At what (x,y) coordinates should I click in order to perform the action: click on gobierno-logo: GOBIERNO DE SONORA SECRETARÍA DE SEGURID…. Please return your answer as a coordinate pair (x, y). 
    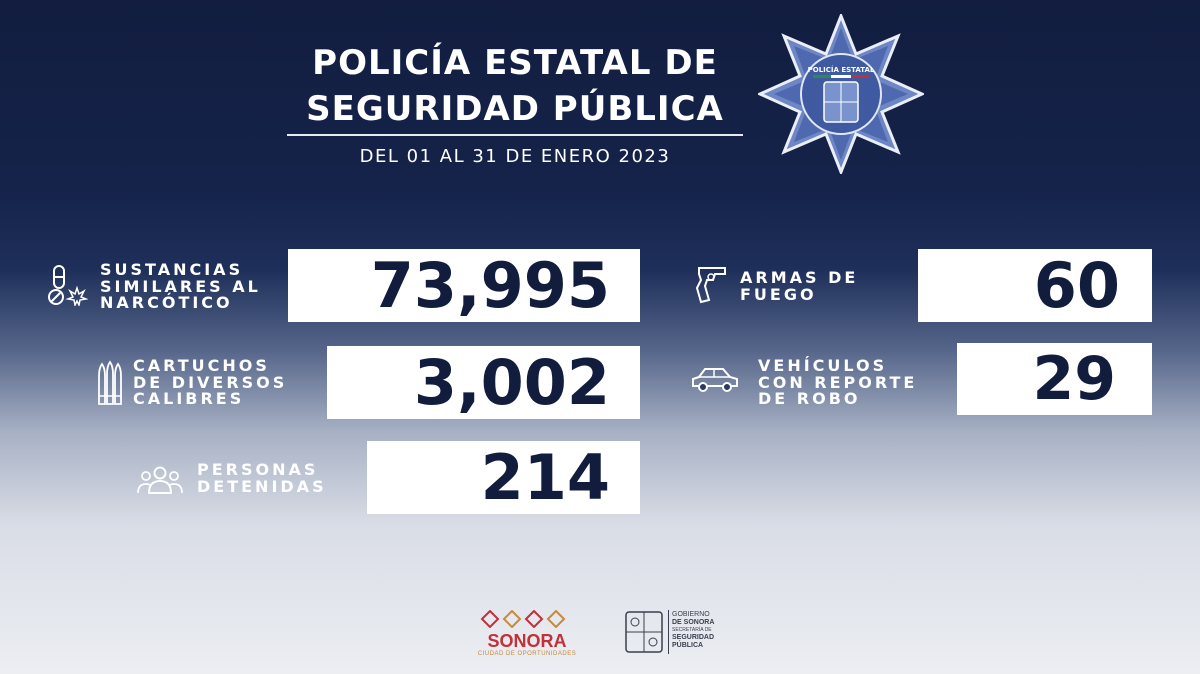
    Looking at the image, I should click on (679, 633).